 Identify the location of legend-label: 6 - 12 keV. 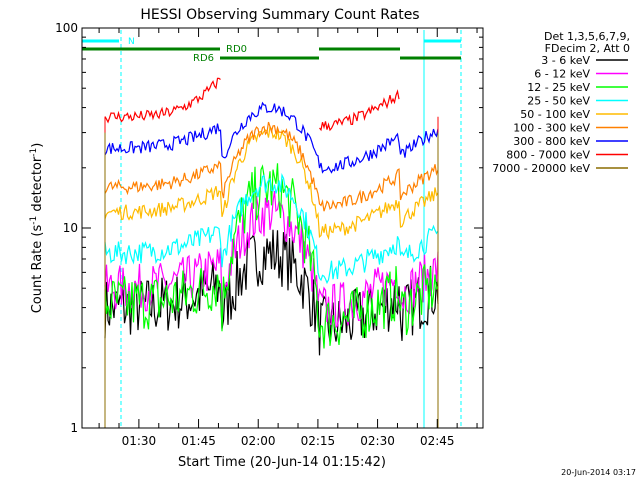
(562, 74).